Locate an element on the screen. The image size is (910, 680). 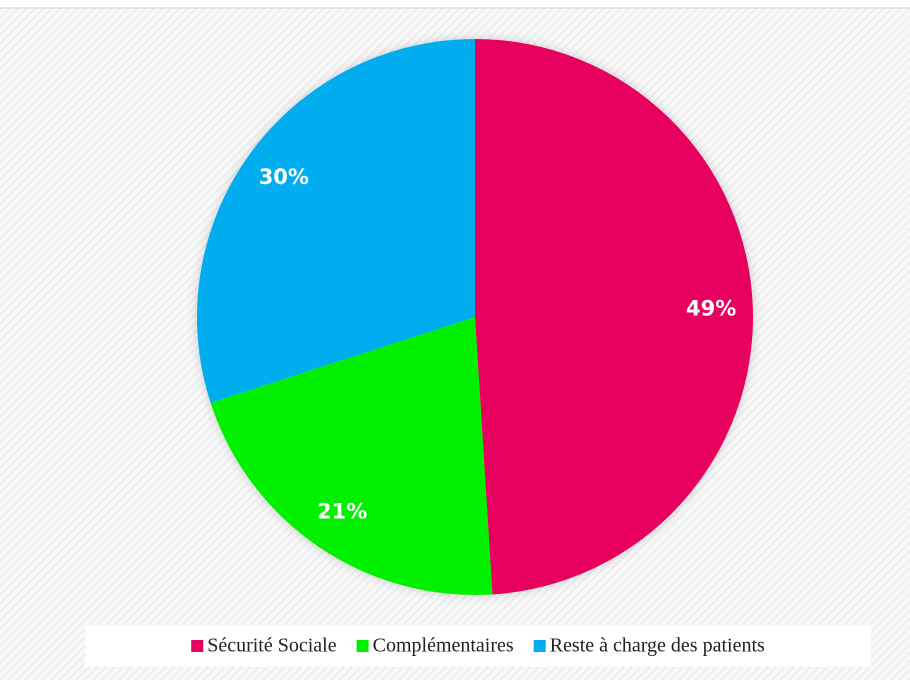
legend-item: Complémentaires is located at coordinates (435, 646).